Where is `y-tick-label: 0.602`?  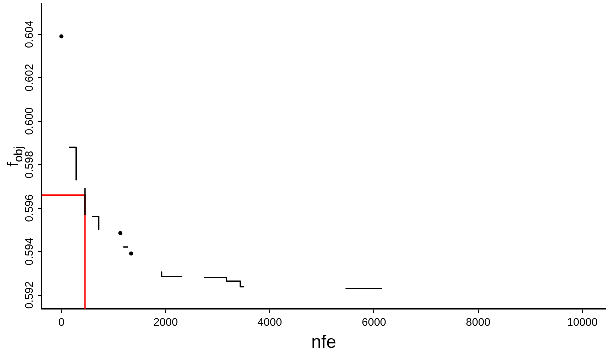 y-tick-label: 0.602 is located at coordinates (30, 78).